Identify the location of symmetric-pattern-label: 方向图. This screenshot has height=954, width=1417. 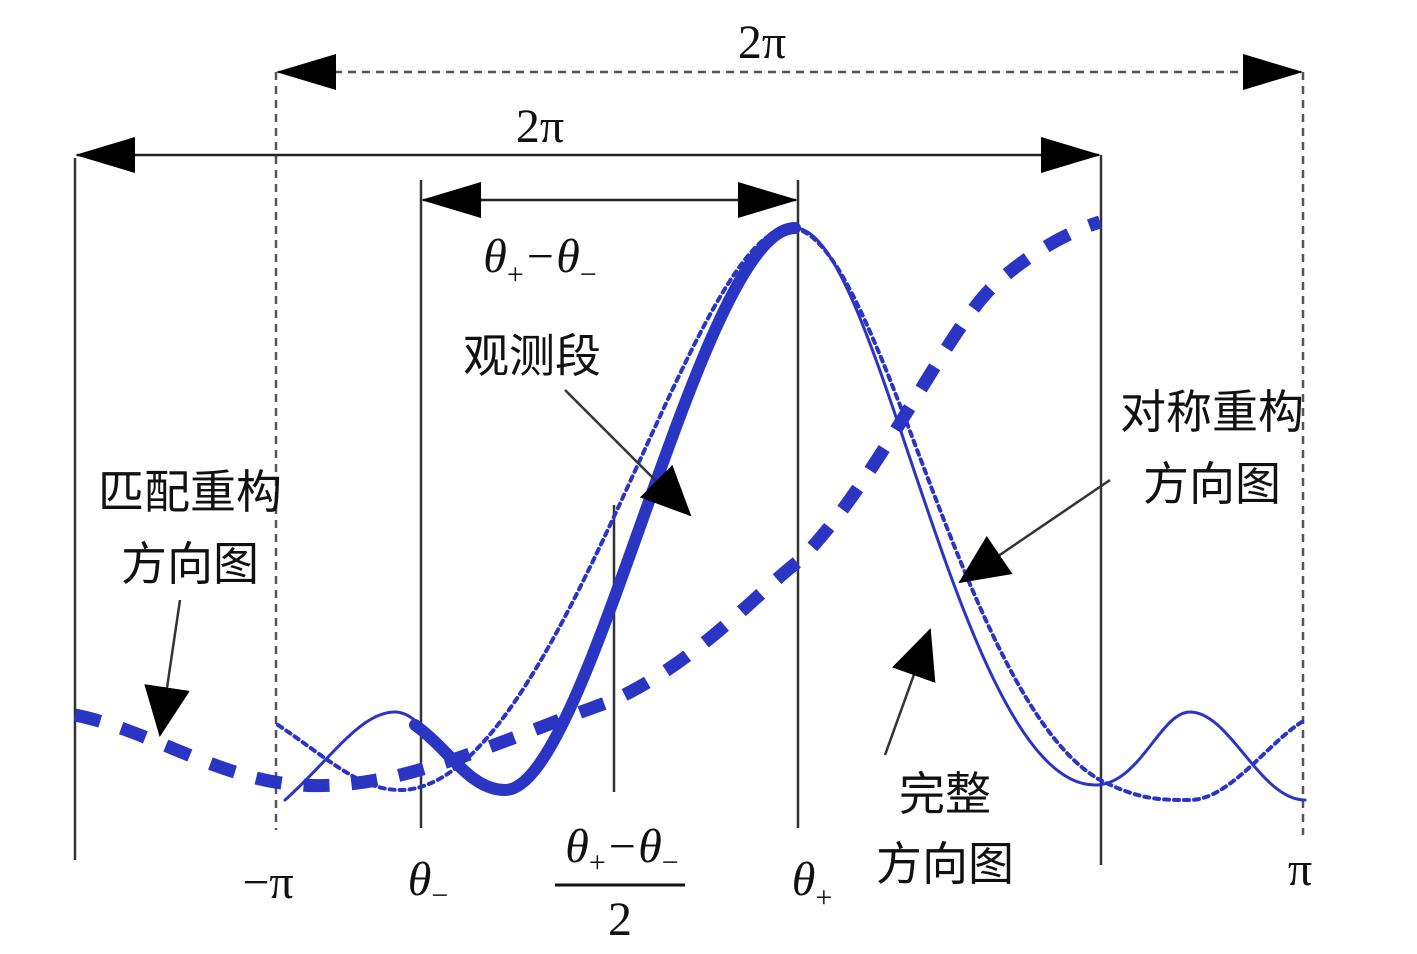
(1212, 484).